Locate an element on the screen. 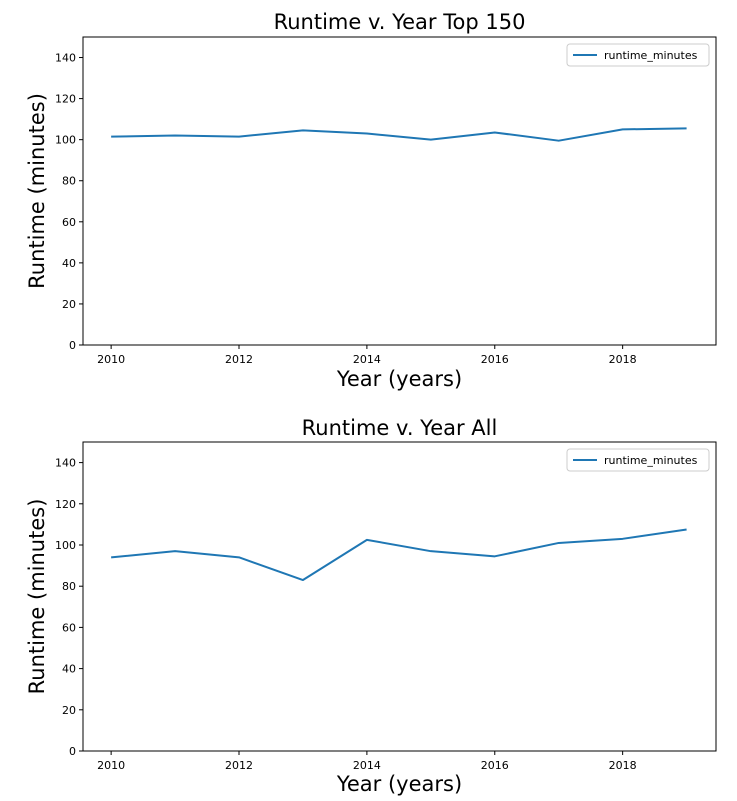 This screenshot has width=737, height=801. chart-title: Runtime v. Year Top 150 is located at coordinates (400, 22).